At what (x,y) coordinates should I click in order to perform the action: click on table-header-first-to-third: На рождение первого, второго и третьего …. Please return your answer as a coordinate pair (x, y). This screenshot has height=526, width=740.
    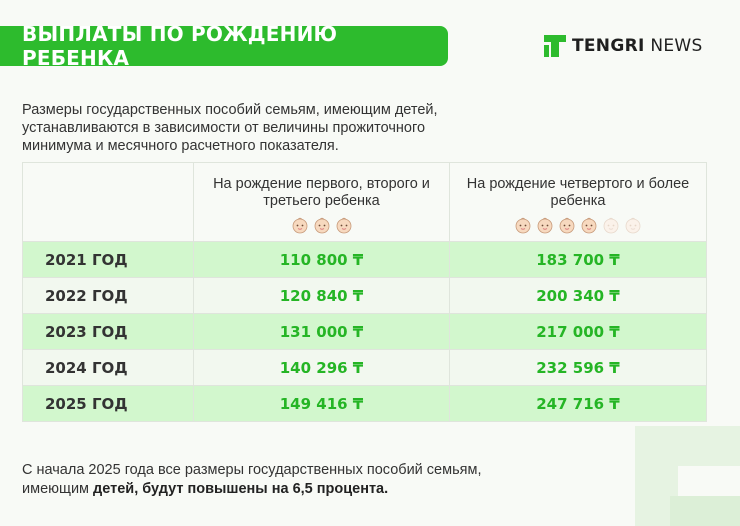
    Looking at the image, I should click on (321, 202).